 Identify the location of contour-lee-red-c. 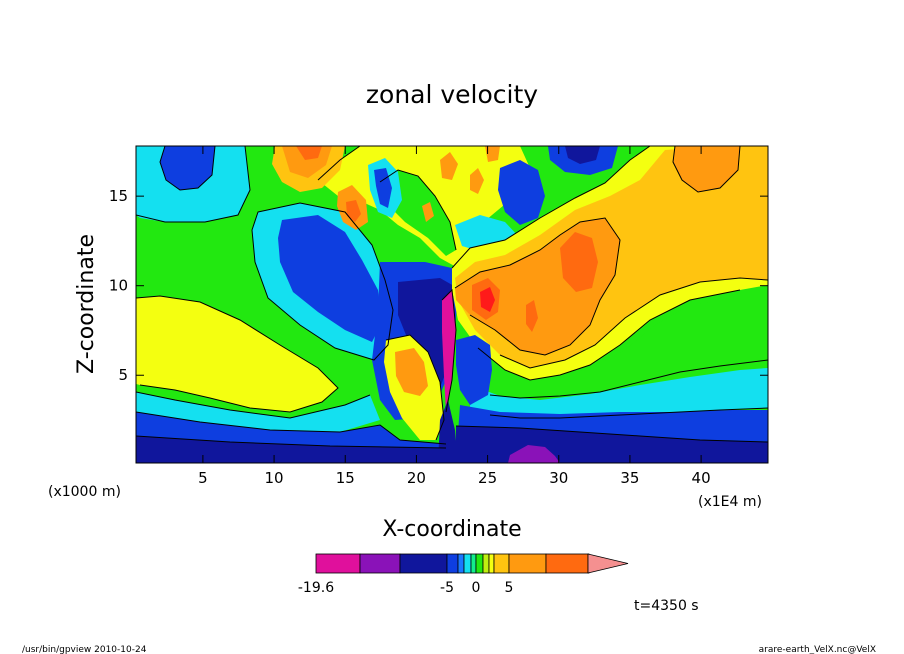
(532, 316).